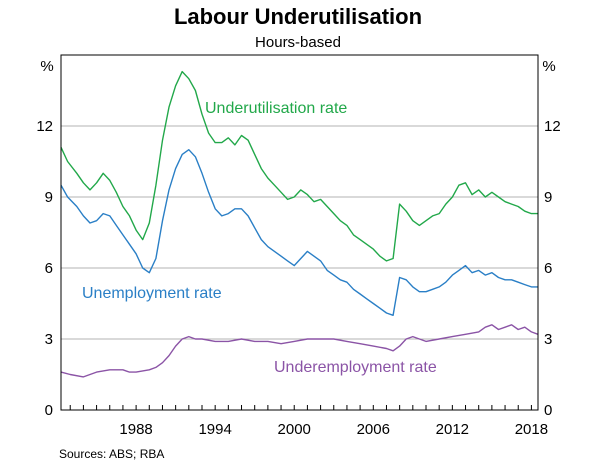 Image resolution: width=597 pixels, height=472 pixels. Describe the element at coordinates (548, 66) in the screenshot. I see `right-unit-label: %` at that location.